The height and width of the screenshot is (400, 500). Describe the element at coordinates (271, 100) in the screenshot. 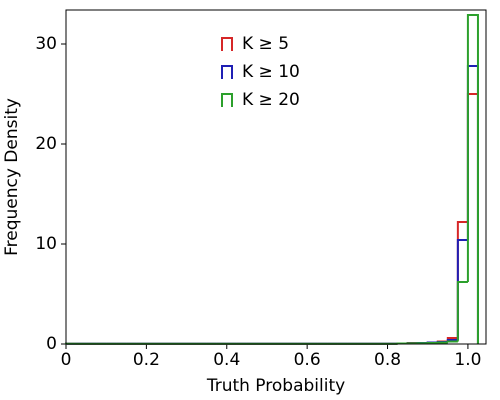

I see `legend-label: K ≥ 20` at that location.